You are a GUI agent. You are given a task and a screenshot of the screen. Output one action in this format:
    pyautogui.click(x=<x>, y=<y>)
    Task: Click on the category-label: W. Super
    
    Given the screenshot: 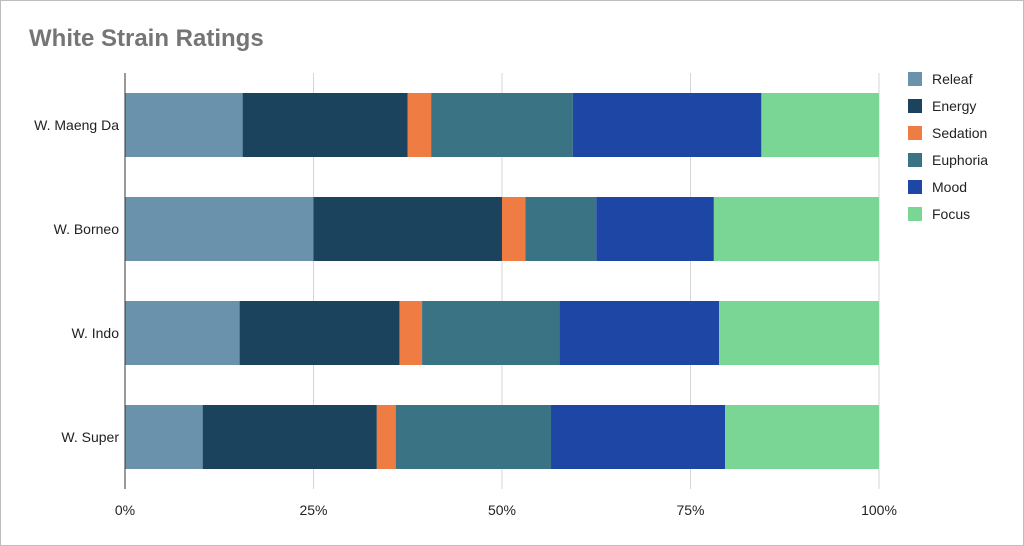 What is the action you would take?
    pyautogui.click(x=90, y=437)
    